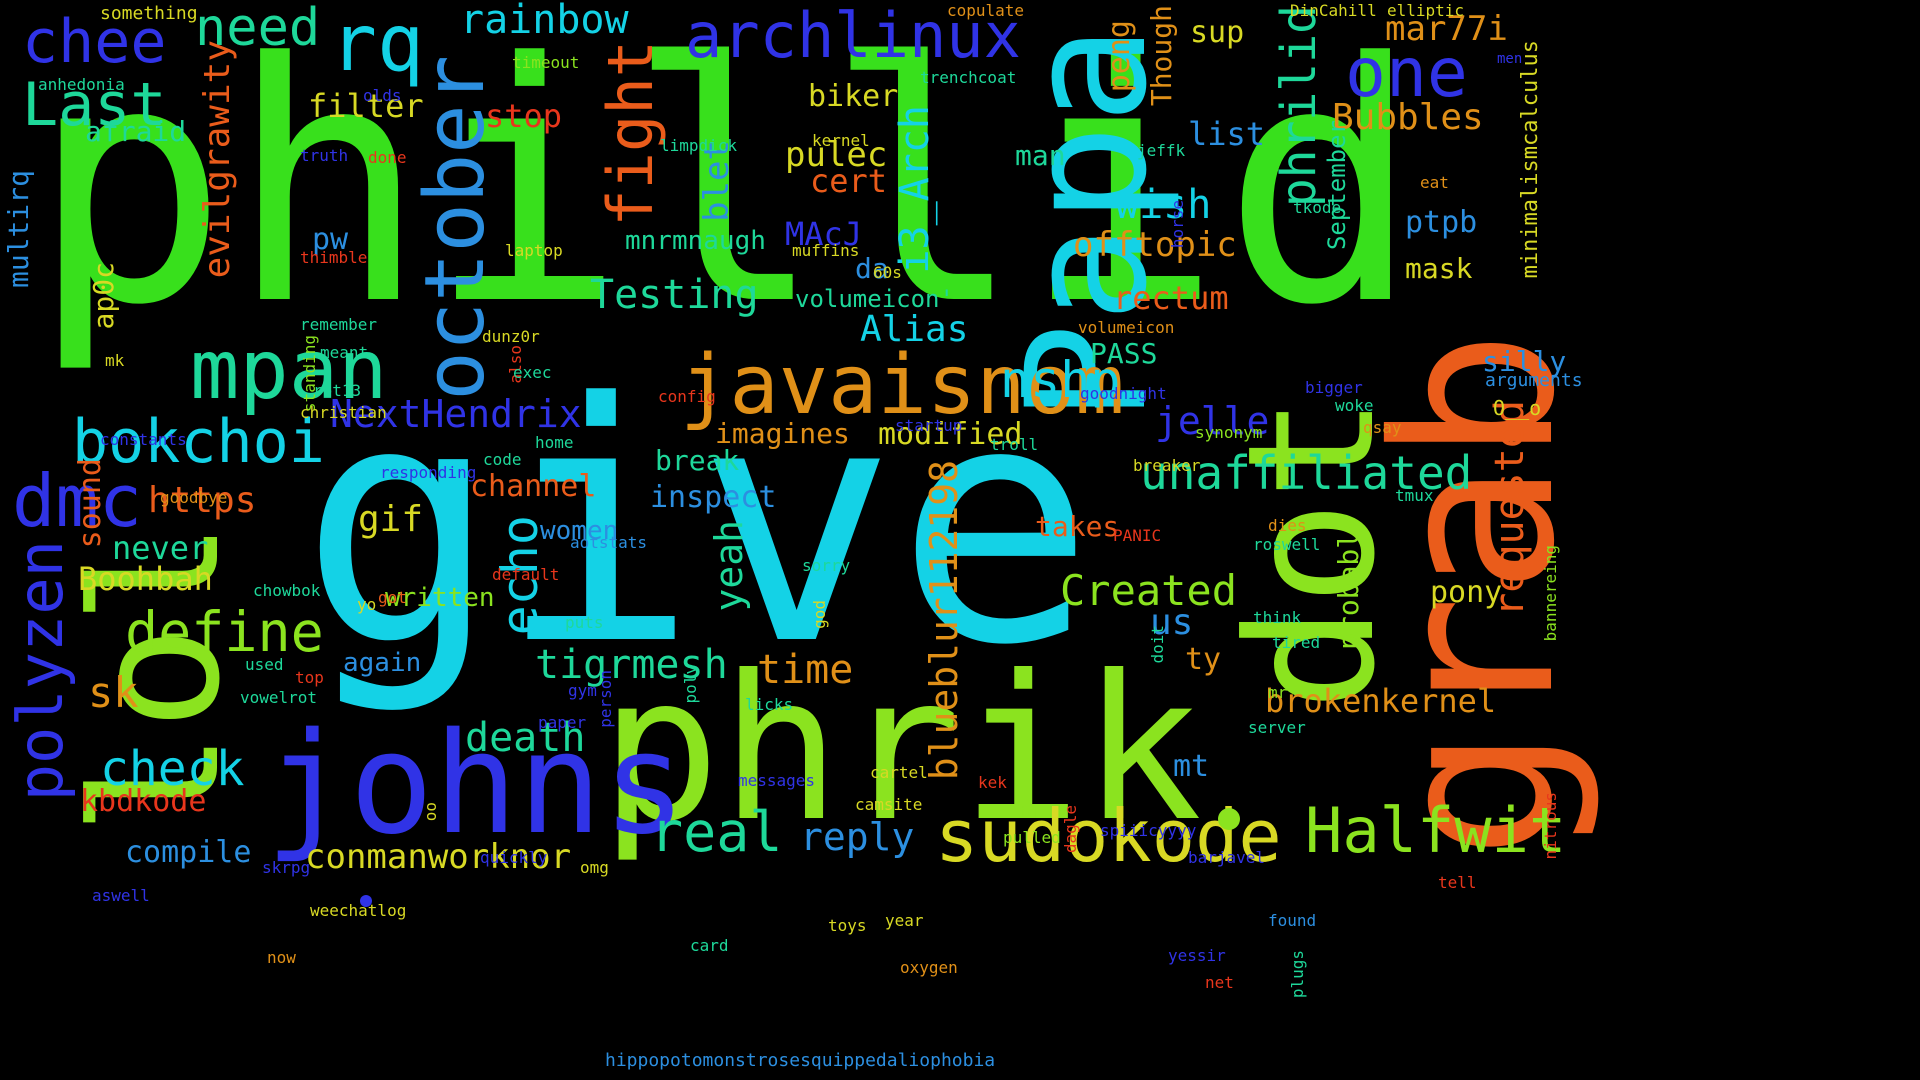 This screenshot has width=1920, height=1080. Describe the element at coordinates (1426, 10) in the screenshot. I see `word-elliptic: elliptic` at that location.